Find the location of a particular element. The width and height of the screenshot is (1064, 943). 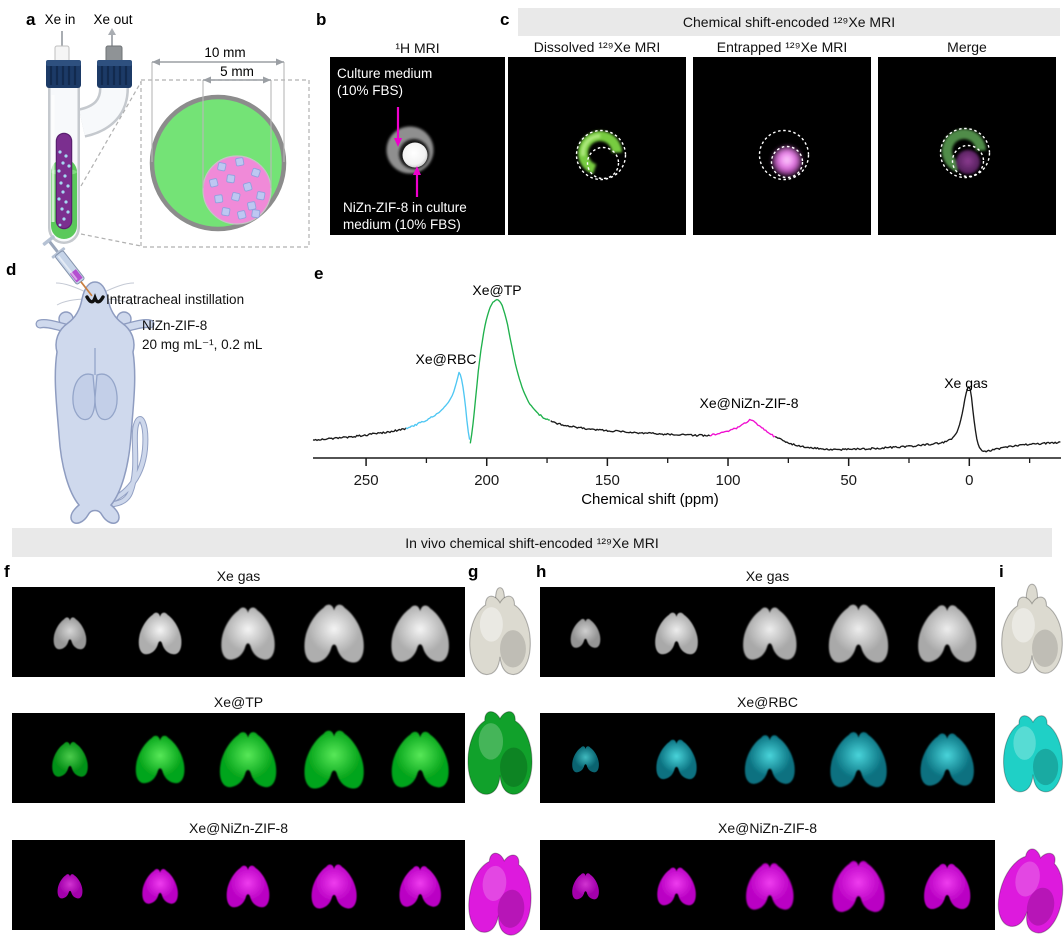

panel-h-letter: h is located at coordinates (541, 571).